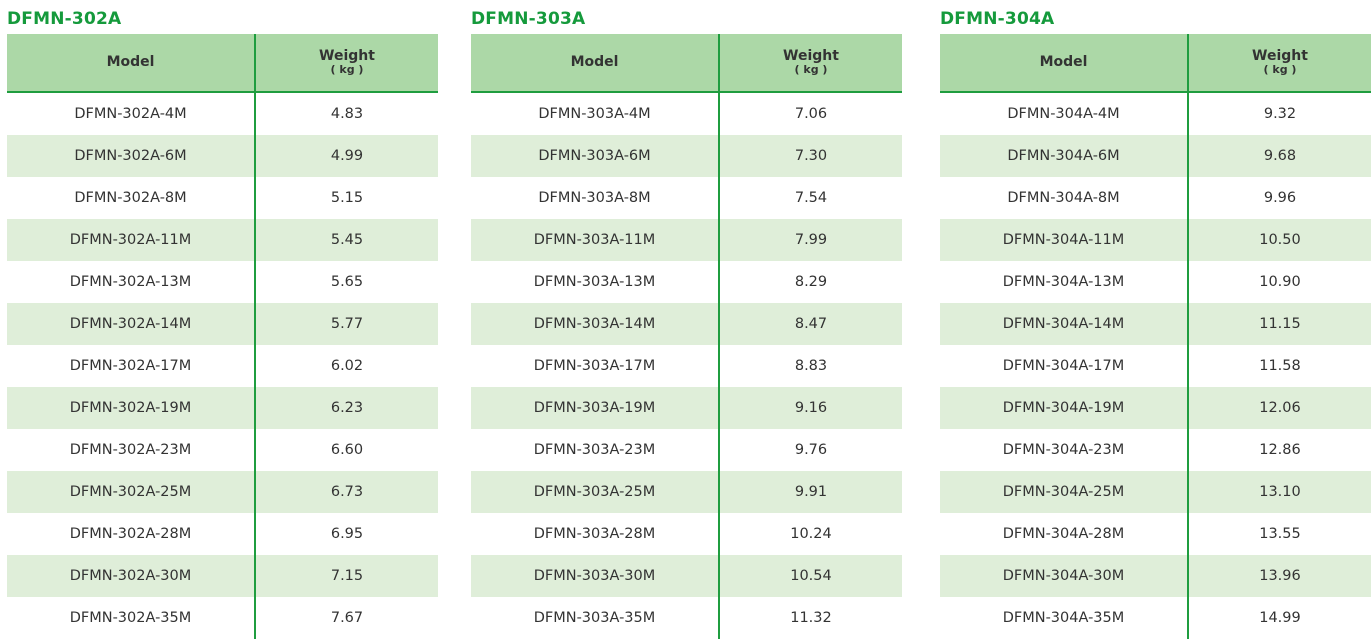  What do you see at coordinates (222, 366) in the screenshot?
I see `table-row: DFMN-302A-17M 6.02` at bounding box center [222, 366].